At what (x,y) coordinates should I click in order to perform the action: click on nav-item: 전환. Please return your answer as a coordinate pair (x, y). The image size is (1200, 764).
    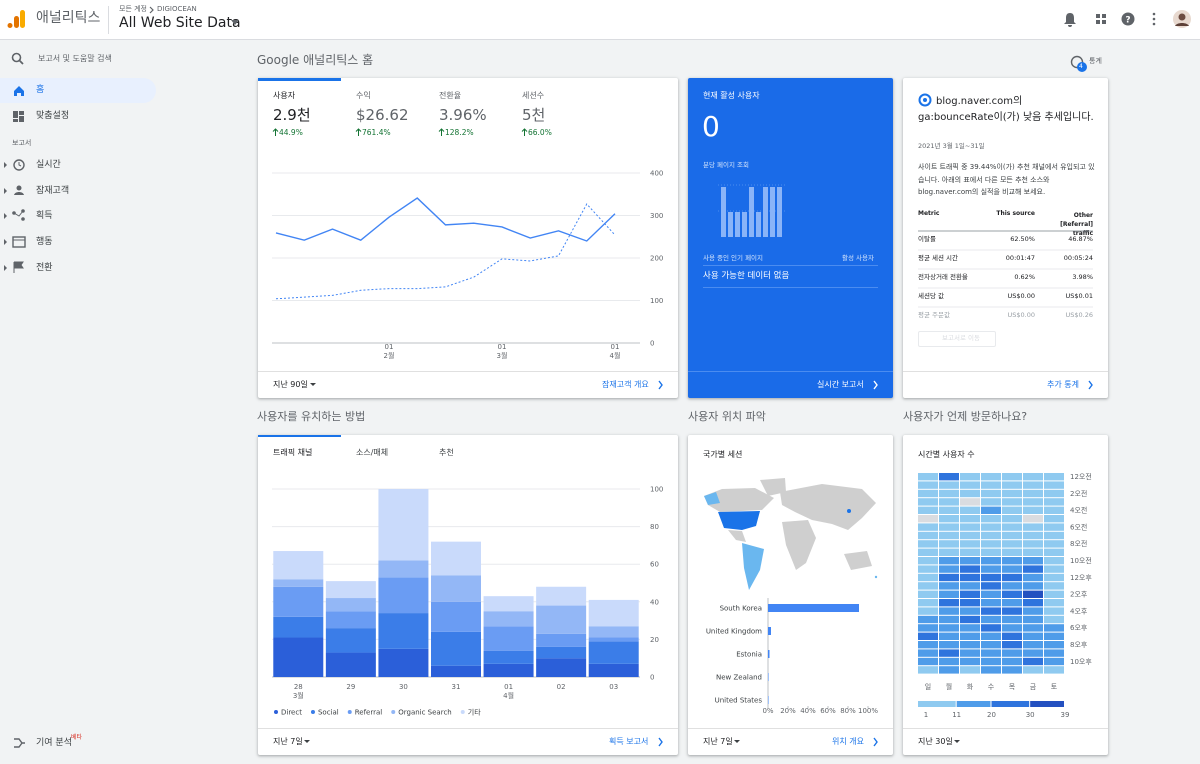
    Looking at the image, I should click on (44, 268).